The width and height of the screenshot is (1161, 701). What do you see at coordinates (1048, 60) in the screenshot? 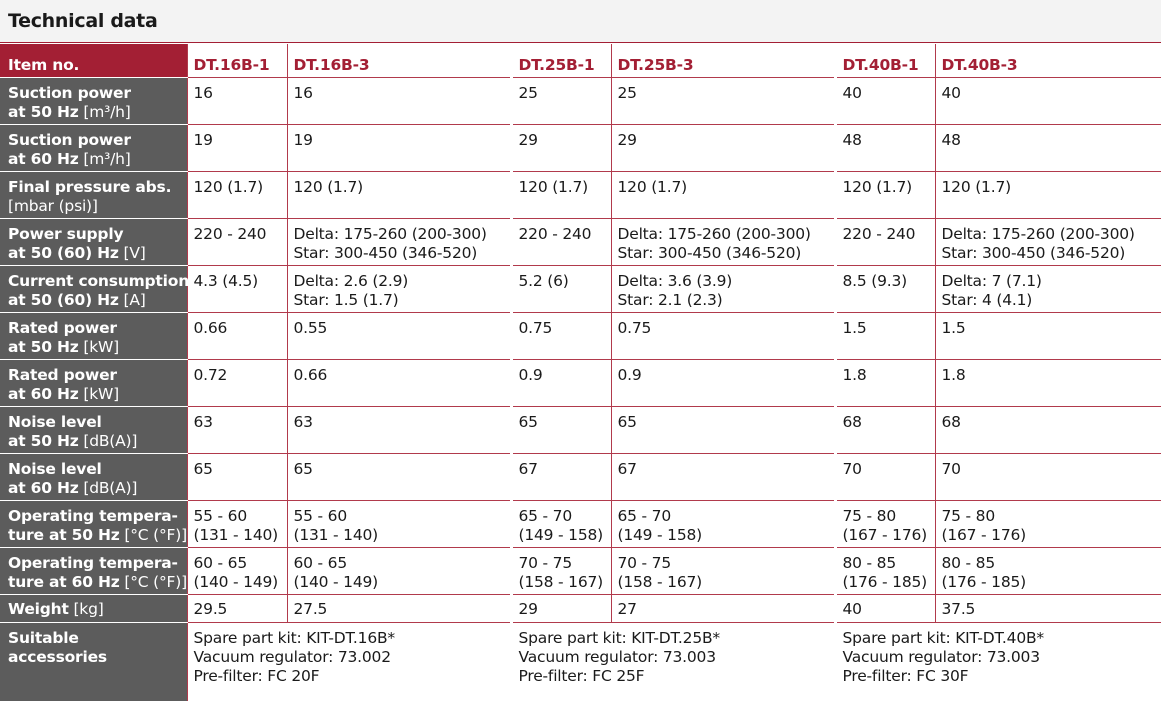
I see `model-header: DT.40B-3` at bounding box center [1048, 60].